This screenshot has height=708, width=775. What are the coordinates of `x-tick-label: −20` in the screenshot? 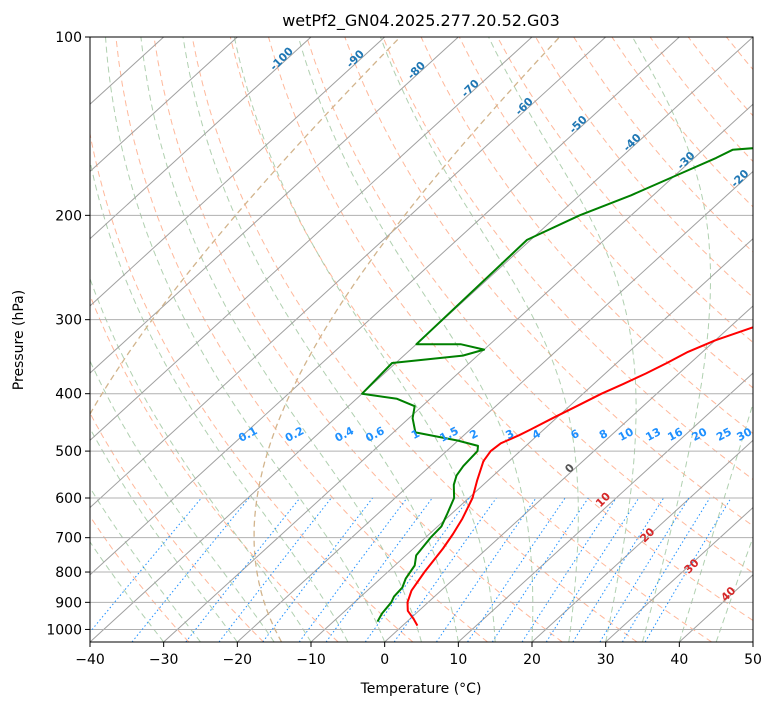 It's located at (238, 660).